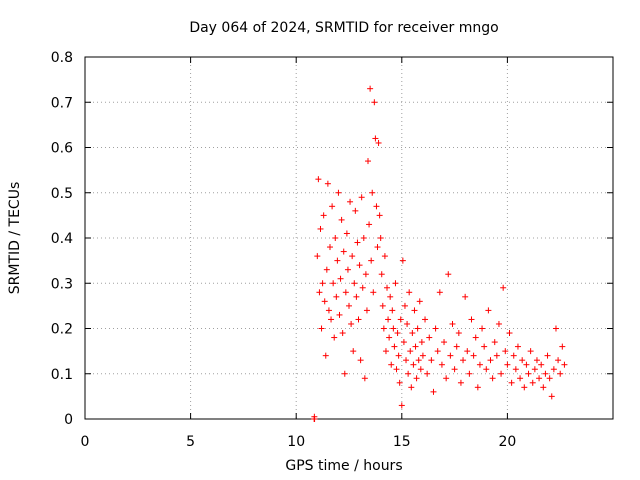 Image resolution: width=640 pixels, height=480 pixels. Describe the element at coordinates (190, 442) in the screenshot. I see `x-tick-label: 5` at that location.